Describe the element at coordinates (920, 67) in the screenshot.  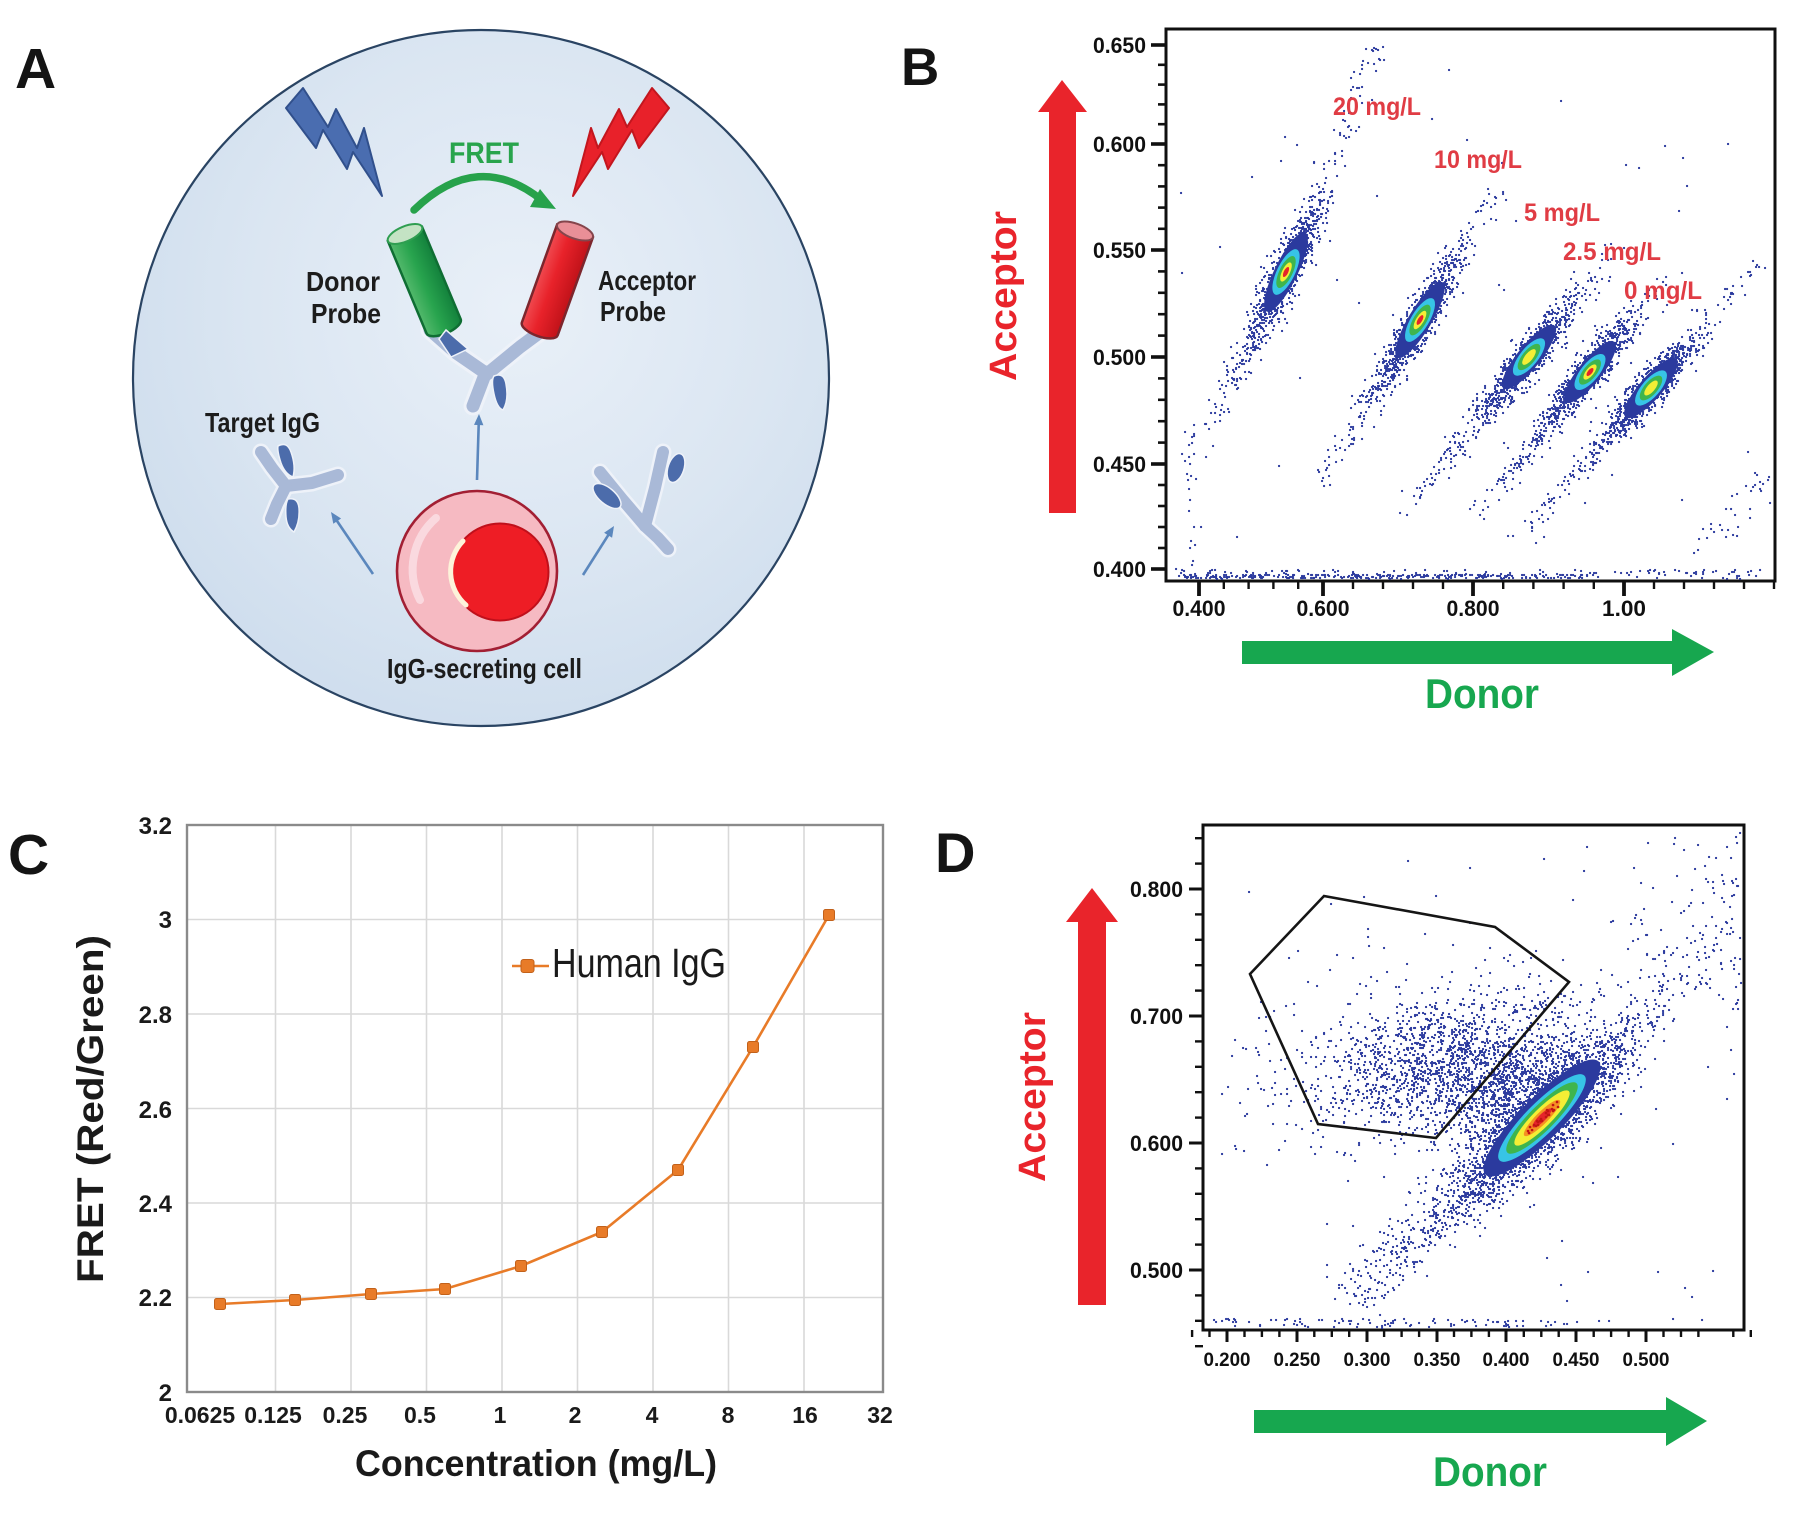
I see `svg-text: B` at that location.